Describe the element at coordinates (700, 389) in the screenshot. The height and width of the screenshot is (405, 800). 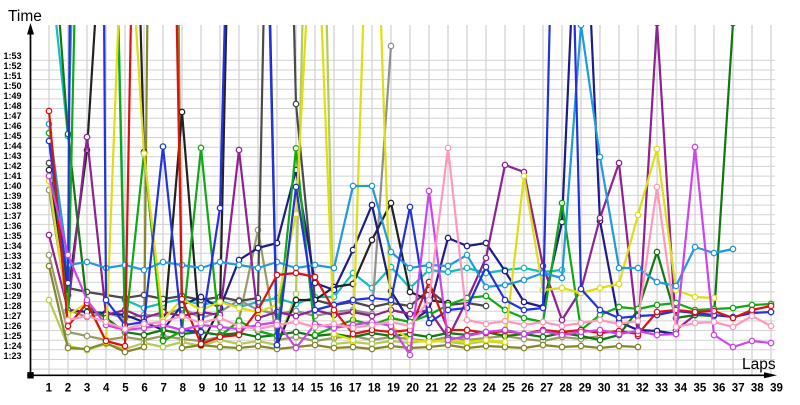
I see `svg-text: 35` at that location.